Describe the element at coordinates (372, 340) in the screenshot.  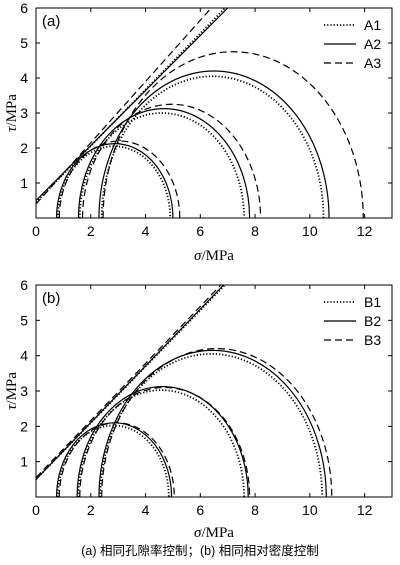
I see `legend-label-b3: B3` at that location.